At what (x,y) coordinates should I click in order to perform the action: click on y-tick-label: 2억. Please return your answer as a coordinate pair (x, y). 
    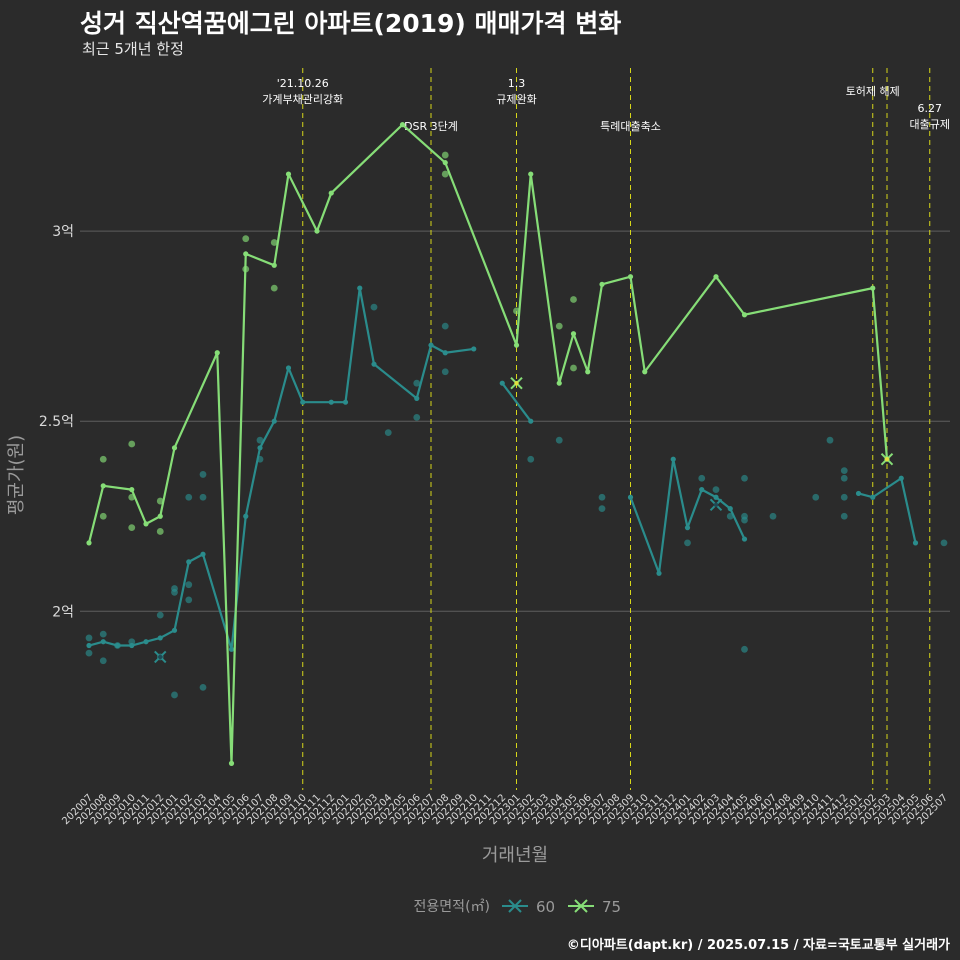
    Looking at the image, I should click on (63, 612).